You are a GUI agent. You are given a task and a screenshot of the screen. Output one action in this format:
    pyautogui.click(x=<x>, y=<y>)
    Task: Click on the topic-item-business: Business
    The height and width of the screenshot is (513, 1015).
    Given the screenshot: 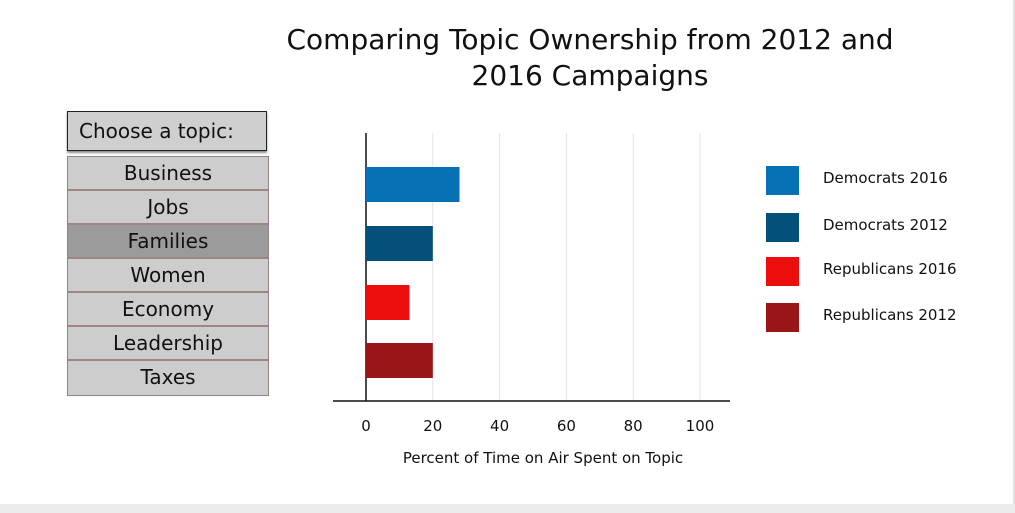 What is the action you would take?
    pyautogui.click(x=168, y=174)
    